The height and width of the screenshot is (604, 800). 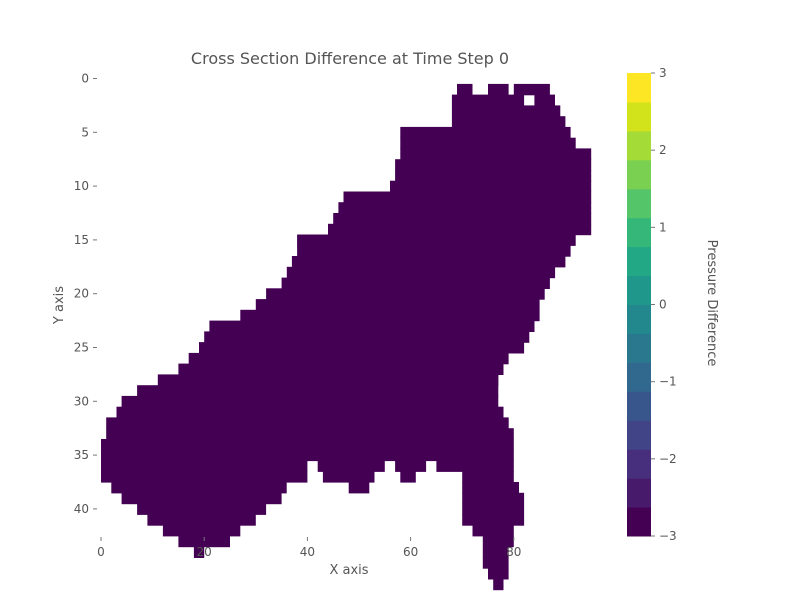 What do you see at coordinates (410, 552) in the screenshot?
I see `x-tick-label: 60` at bounding box center [410, 552].